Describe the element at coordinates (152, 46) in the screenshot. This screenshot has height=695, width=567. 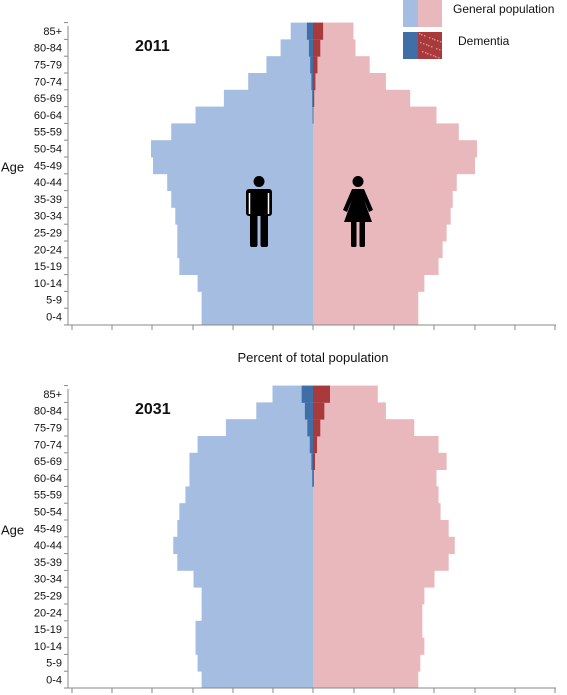
I see `panel-year-label: 2011` at that location.